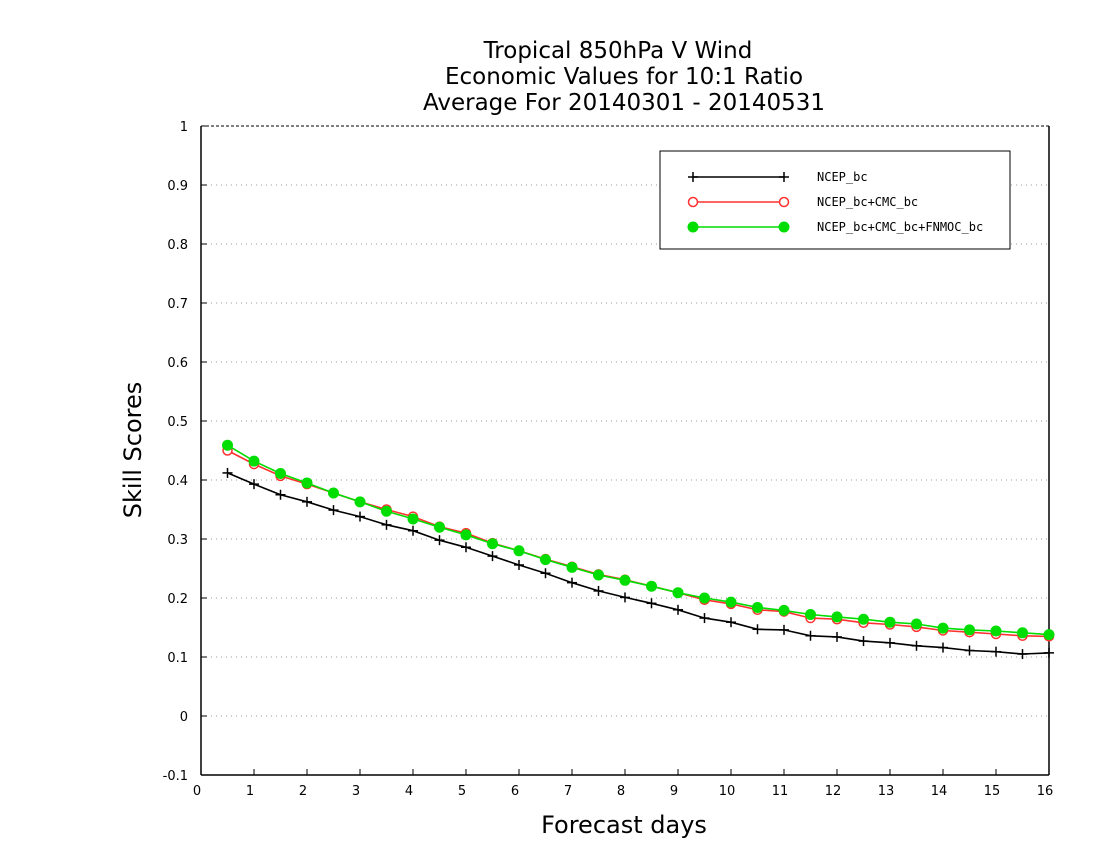  What do you see at coordinates (184, 127) in the screenshot?
I see `y-tick-label: 1` at bounding box center [184, 127].